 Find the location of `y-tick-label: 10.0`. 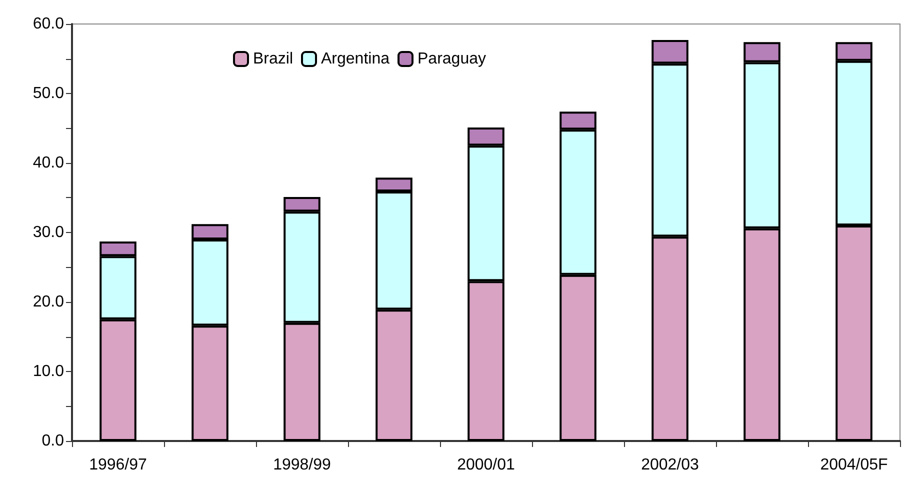

y-tick-label: 10.0 is located at coordinates (48, 371).